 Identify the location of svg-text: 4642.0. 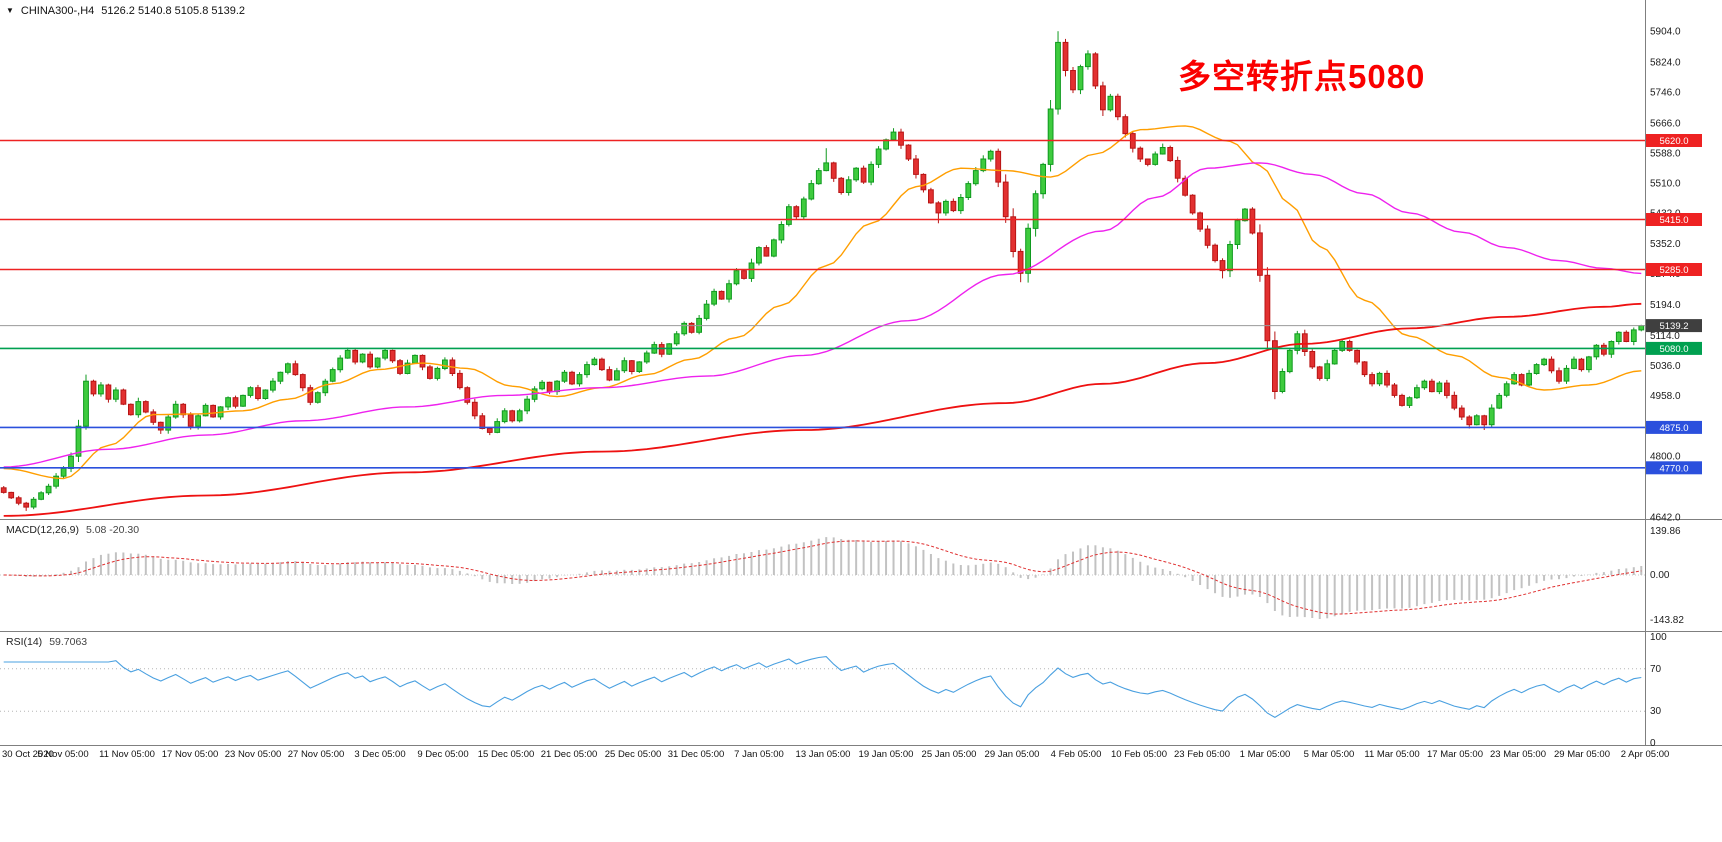
(1665, 518).